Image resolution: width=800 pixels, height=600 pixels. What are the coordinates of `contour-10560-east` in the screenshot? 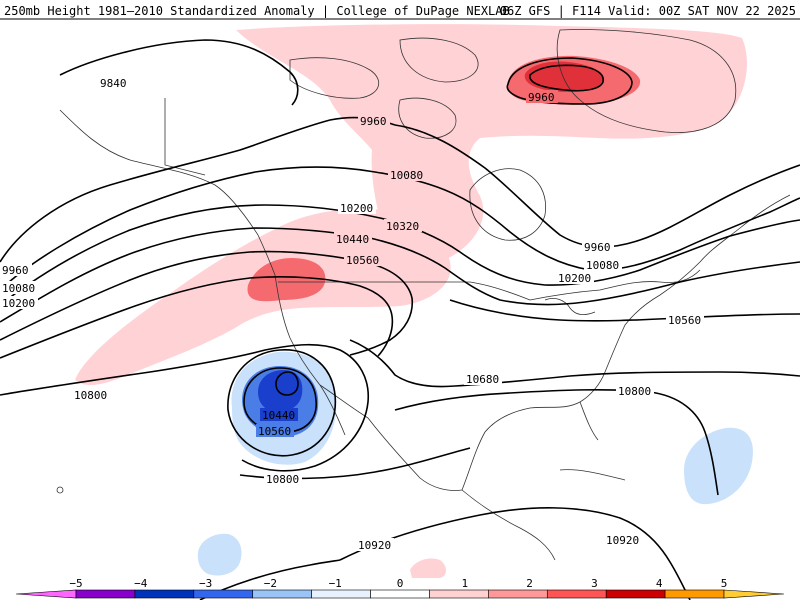 It's located at (624, 310).